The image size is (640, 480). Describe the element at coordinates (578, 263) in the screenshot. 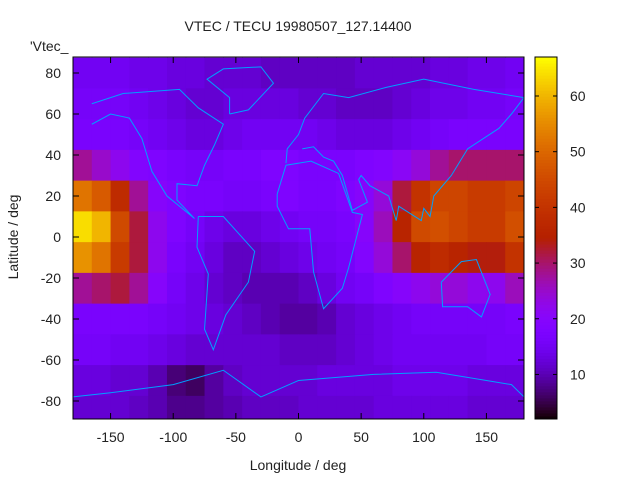

I see `colorbar-tick-label: 30` at that location.